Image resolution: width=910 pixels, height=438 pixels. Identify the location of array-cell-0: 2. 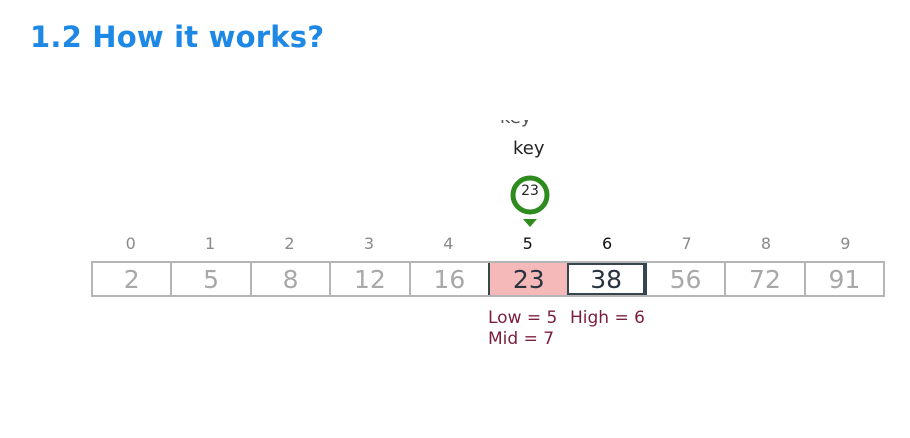
(131, 279).